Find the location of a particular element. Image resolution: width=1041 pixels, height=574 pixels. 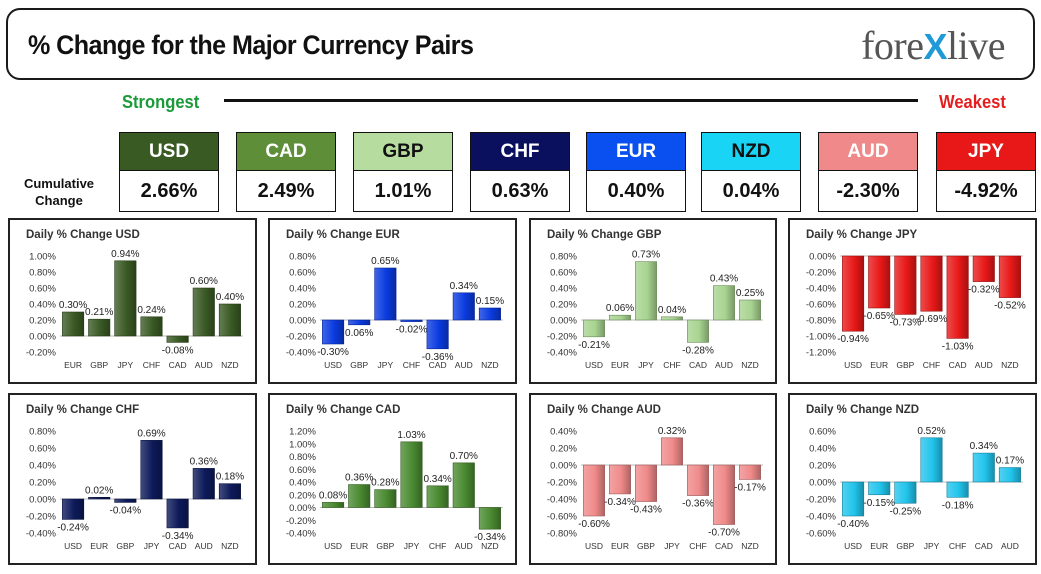

strength-scale-line is located at coordinates (571, 100).